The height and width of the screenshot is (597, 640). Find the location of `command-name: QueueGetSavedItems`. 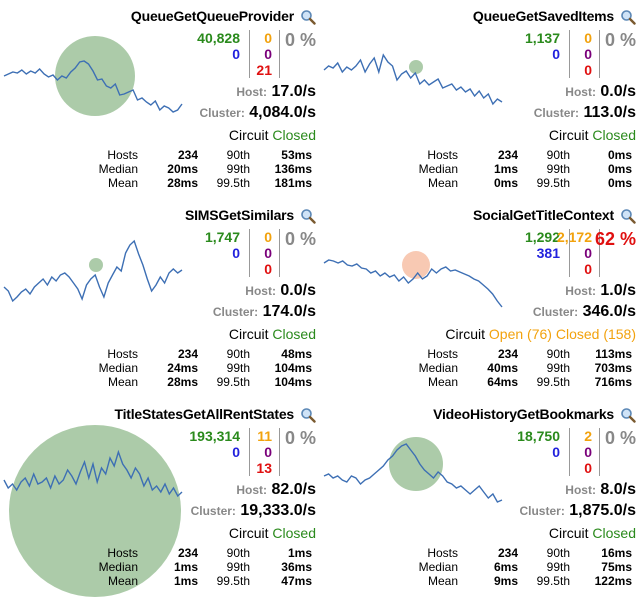

command-name: QueueGetSavedItems is located at coordinates (543, 16).